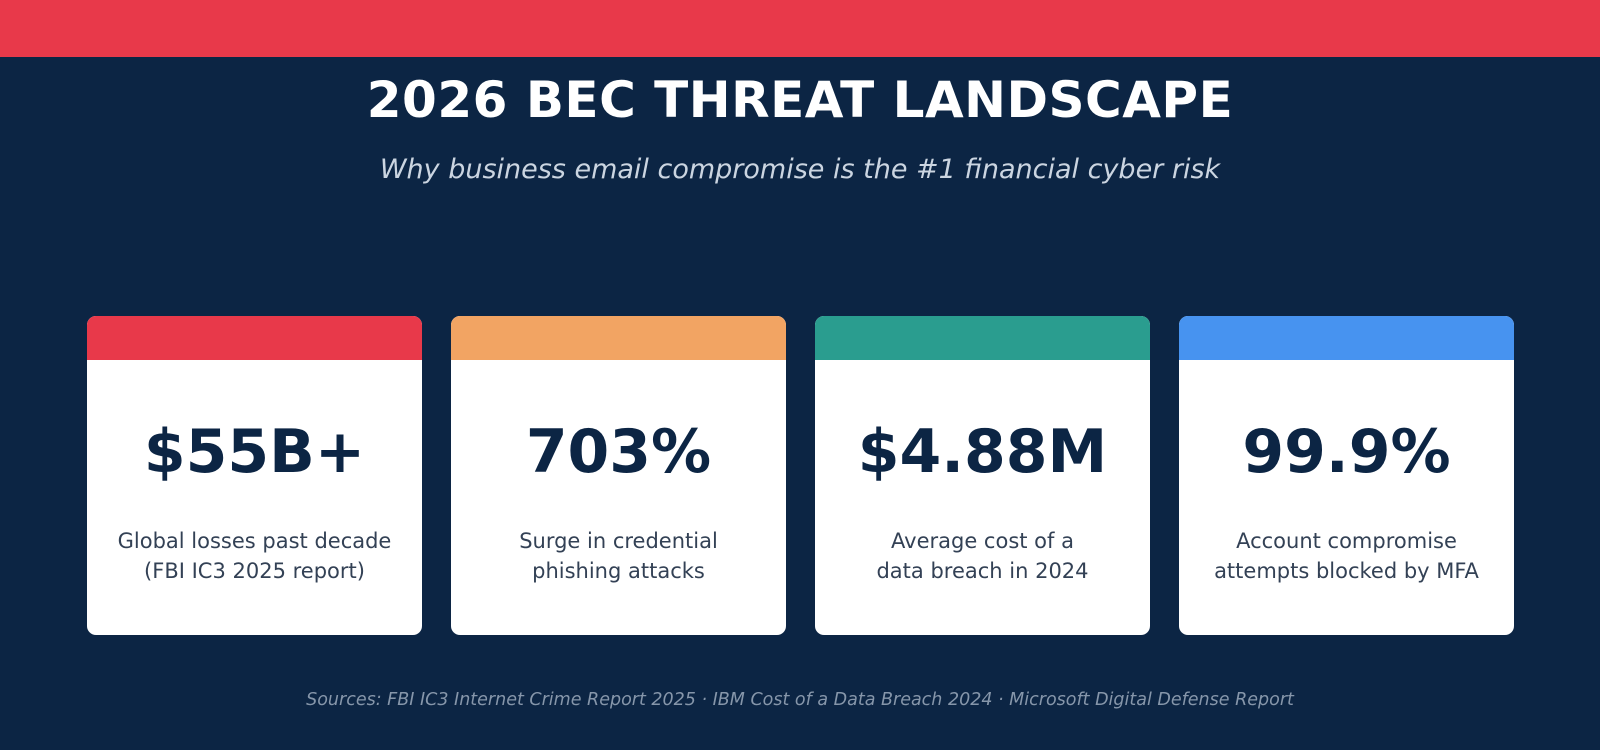 This screenshot has width=1600, height=750. What do you see at coordinates (618, 556) in the screenshot?
I see `stat-description: Surge in credential phishing attacks` at bounding box center [618, 556].